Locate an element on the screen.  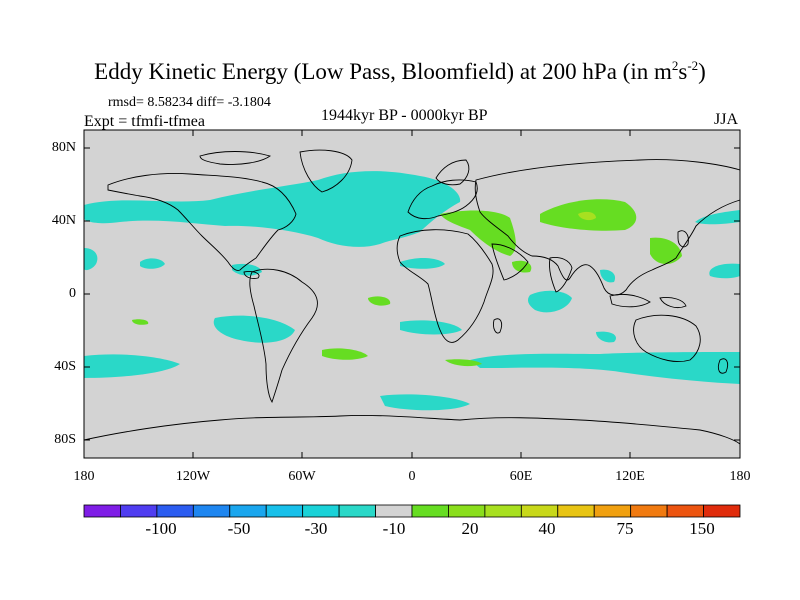
lon-label-180e: 180 is located at coordinates (740, 476).